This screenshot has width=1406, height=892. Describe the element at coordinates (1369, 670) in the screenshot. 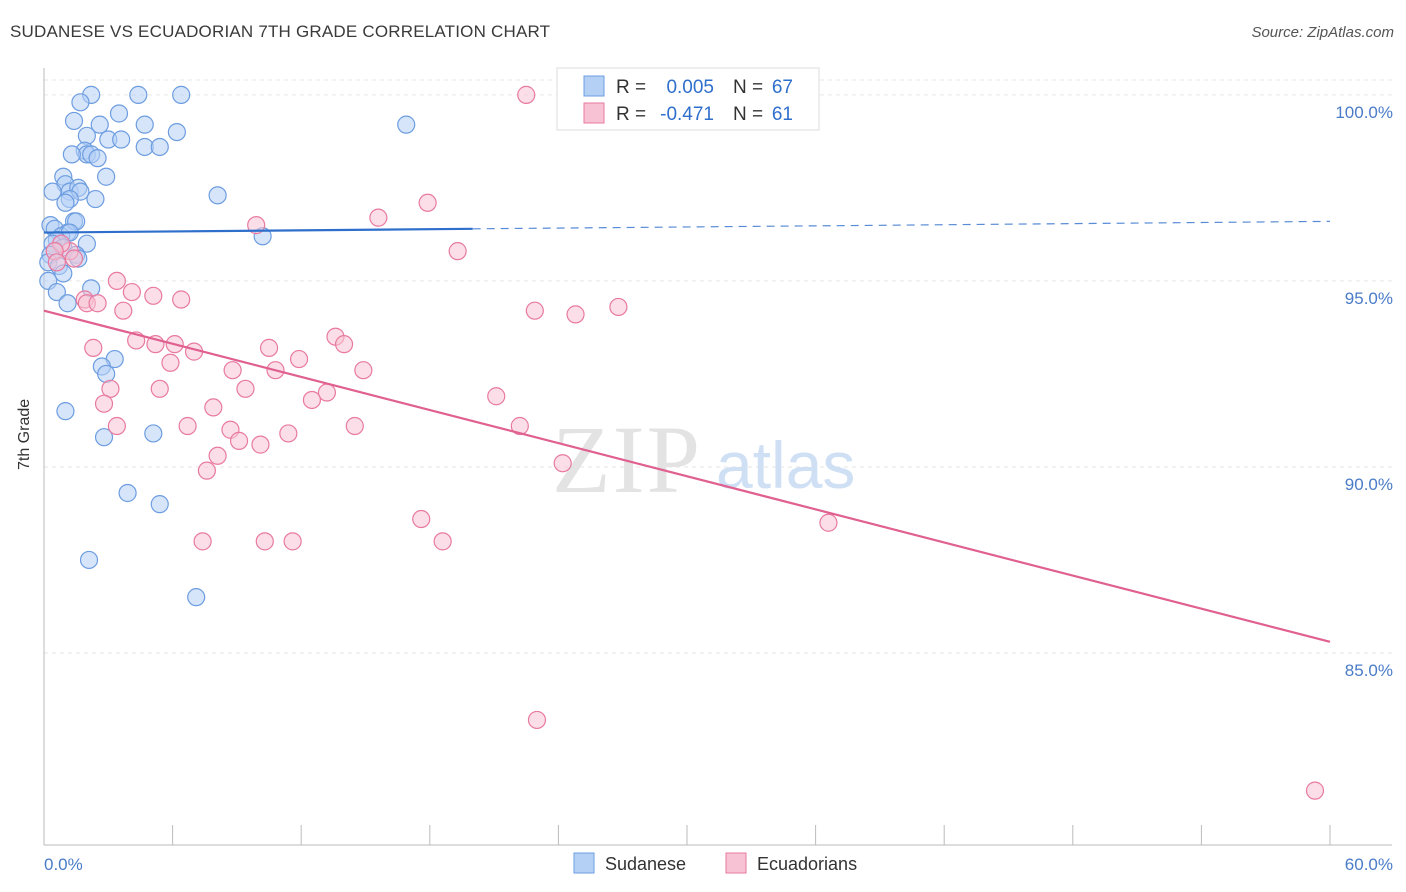

I see `y-tick-label: 85.0%` at that location.